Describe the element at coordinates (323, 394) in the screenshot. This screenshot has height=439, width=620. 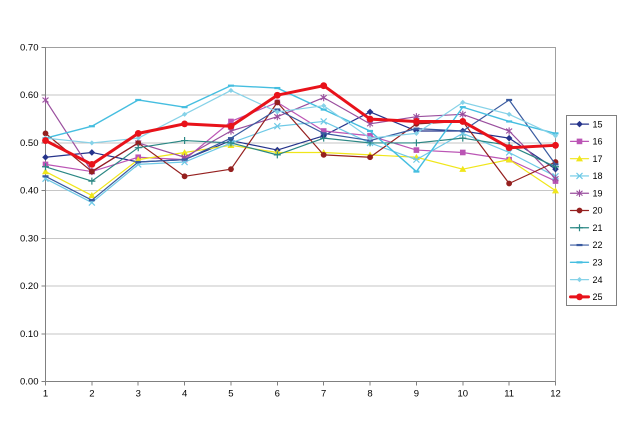
I see `x-tick-label: 7` at that location.